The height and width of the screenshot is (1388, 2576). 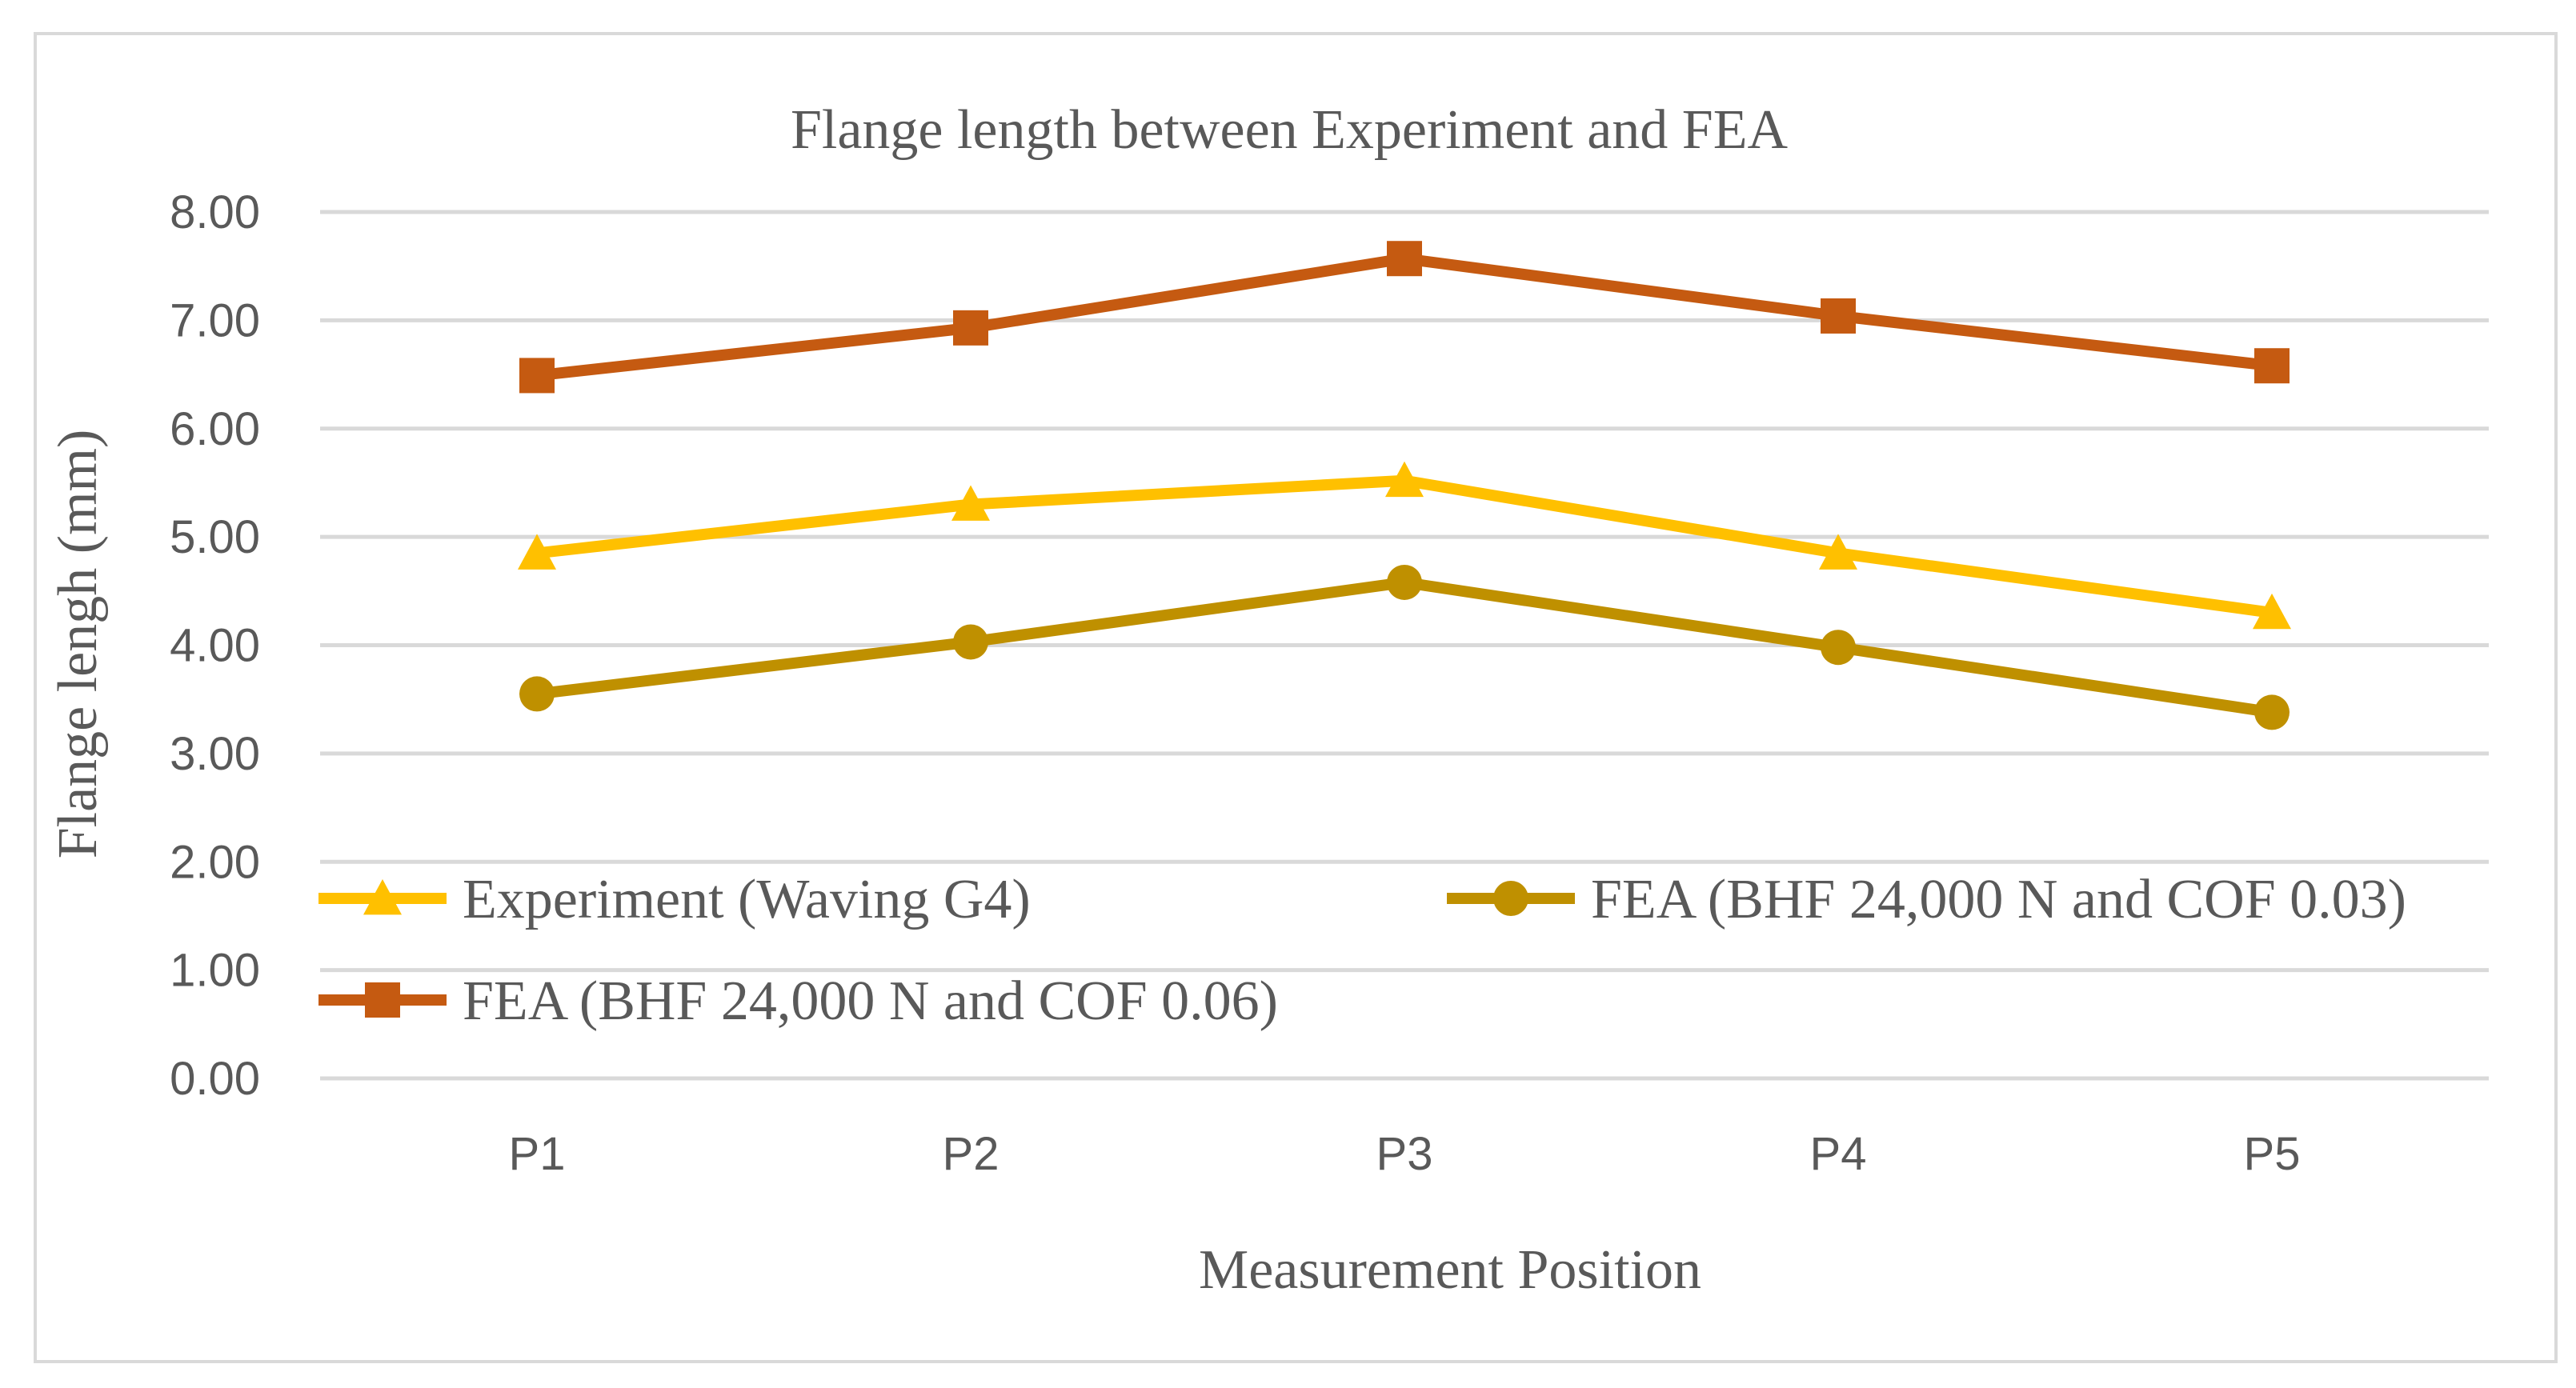 I want to click on y-tick-label: 4.00, so click(x=215, y=646).